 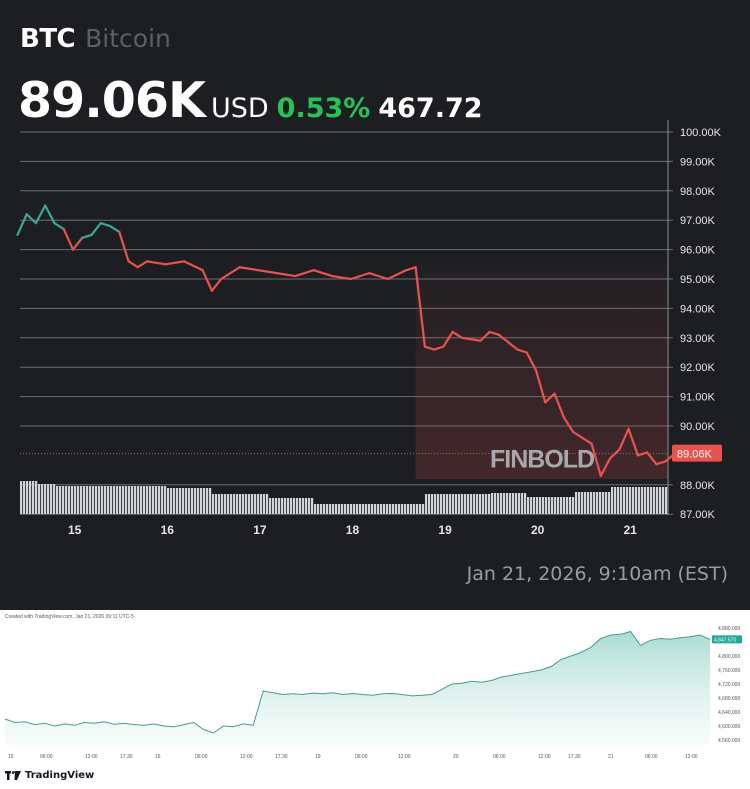 I want to click on tv-x-label: 17:30, so click(x=281, y=757).